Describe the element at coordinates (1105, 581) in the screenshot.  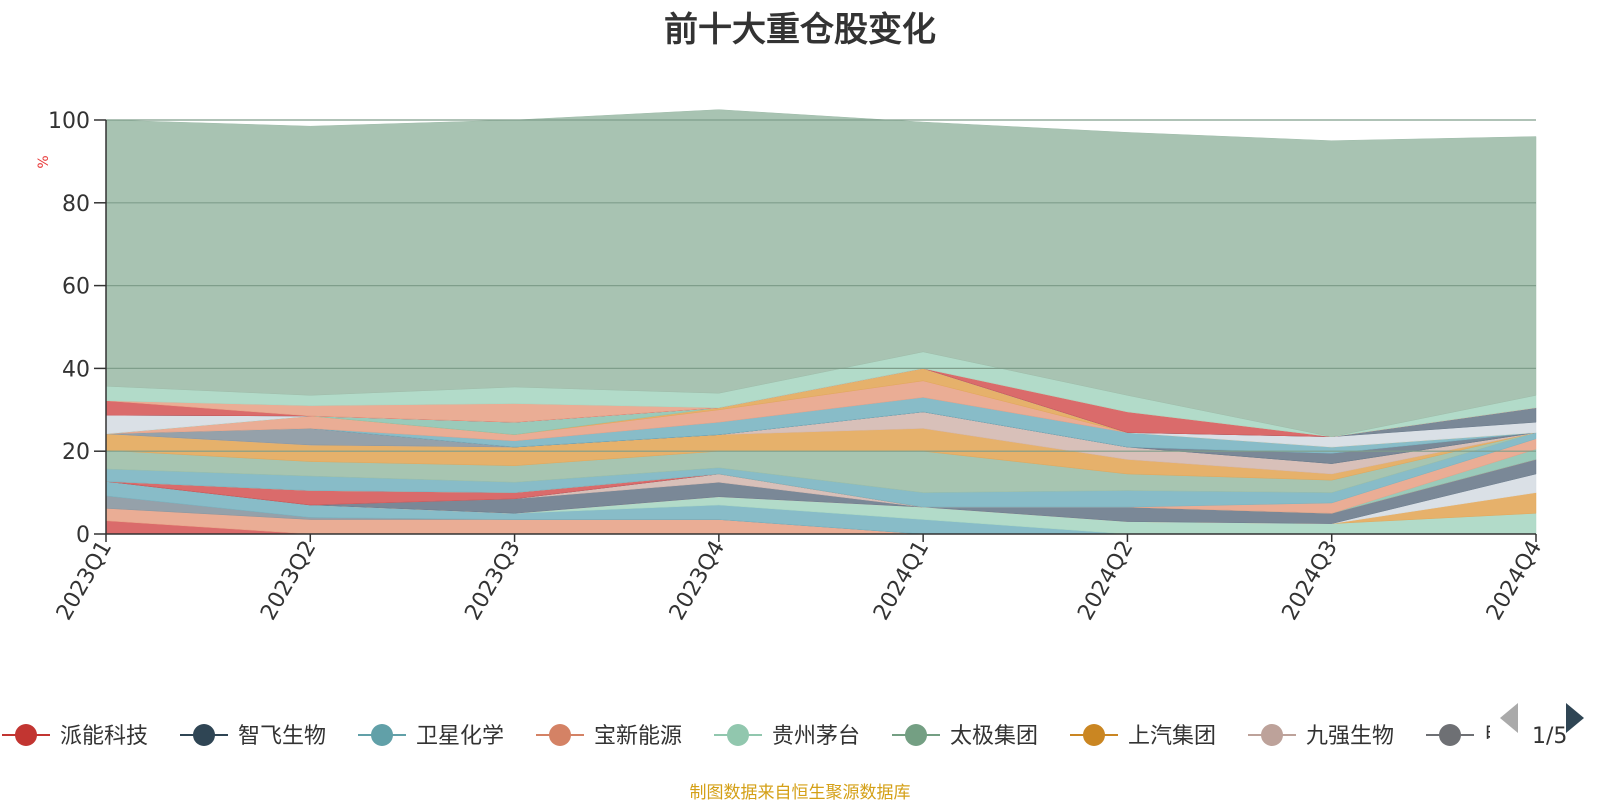
I see `x-tick-label: 2024Q2` at that location.